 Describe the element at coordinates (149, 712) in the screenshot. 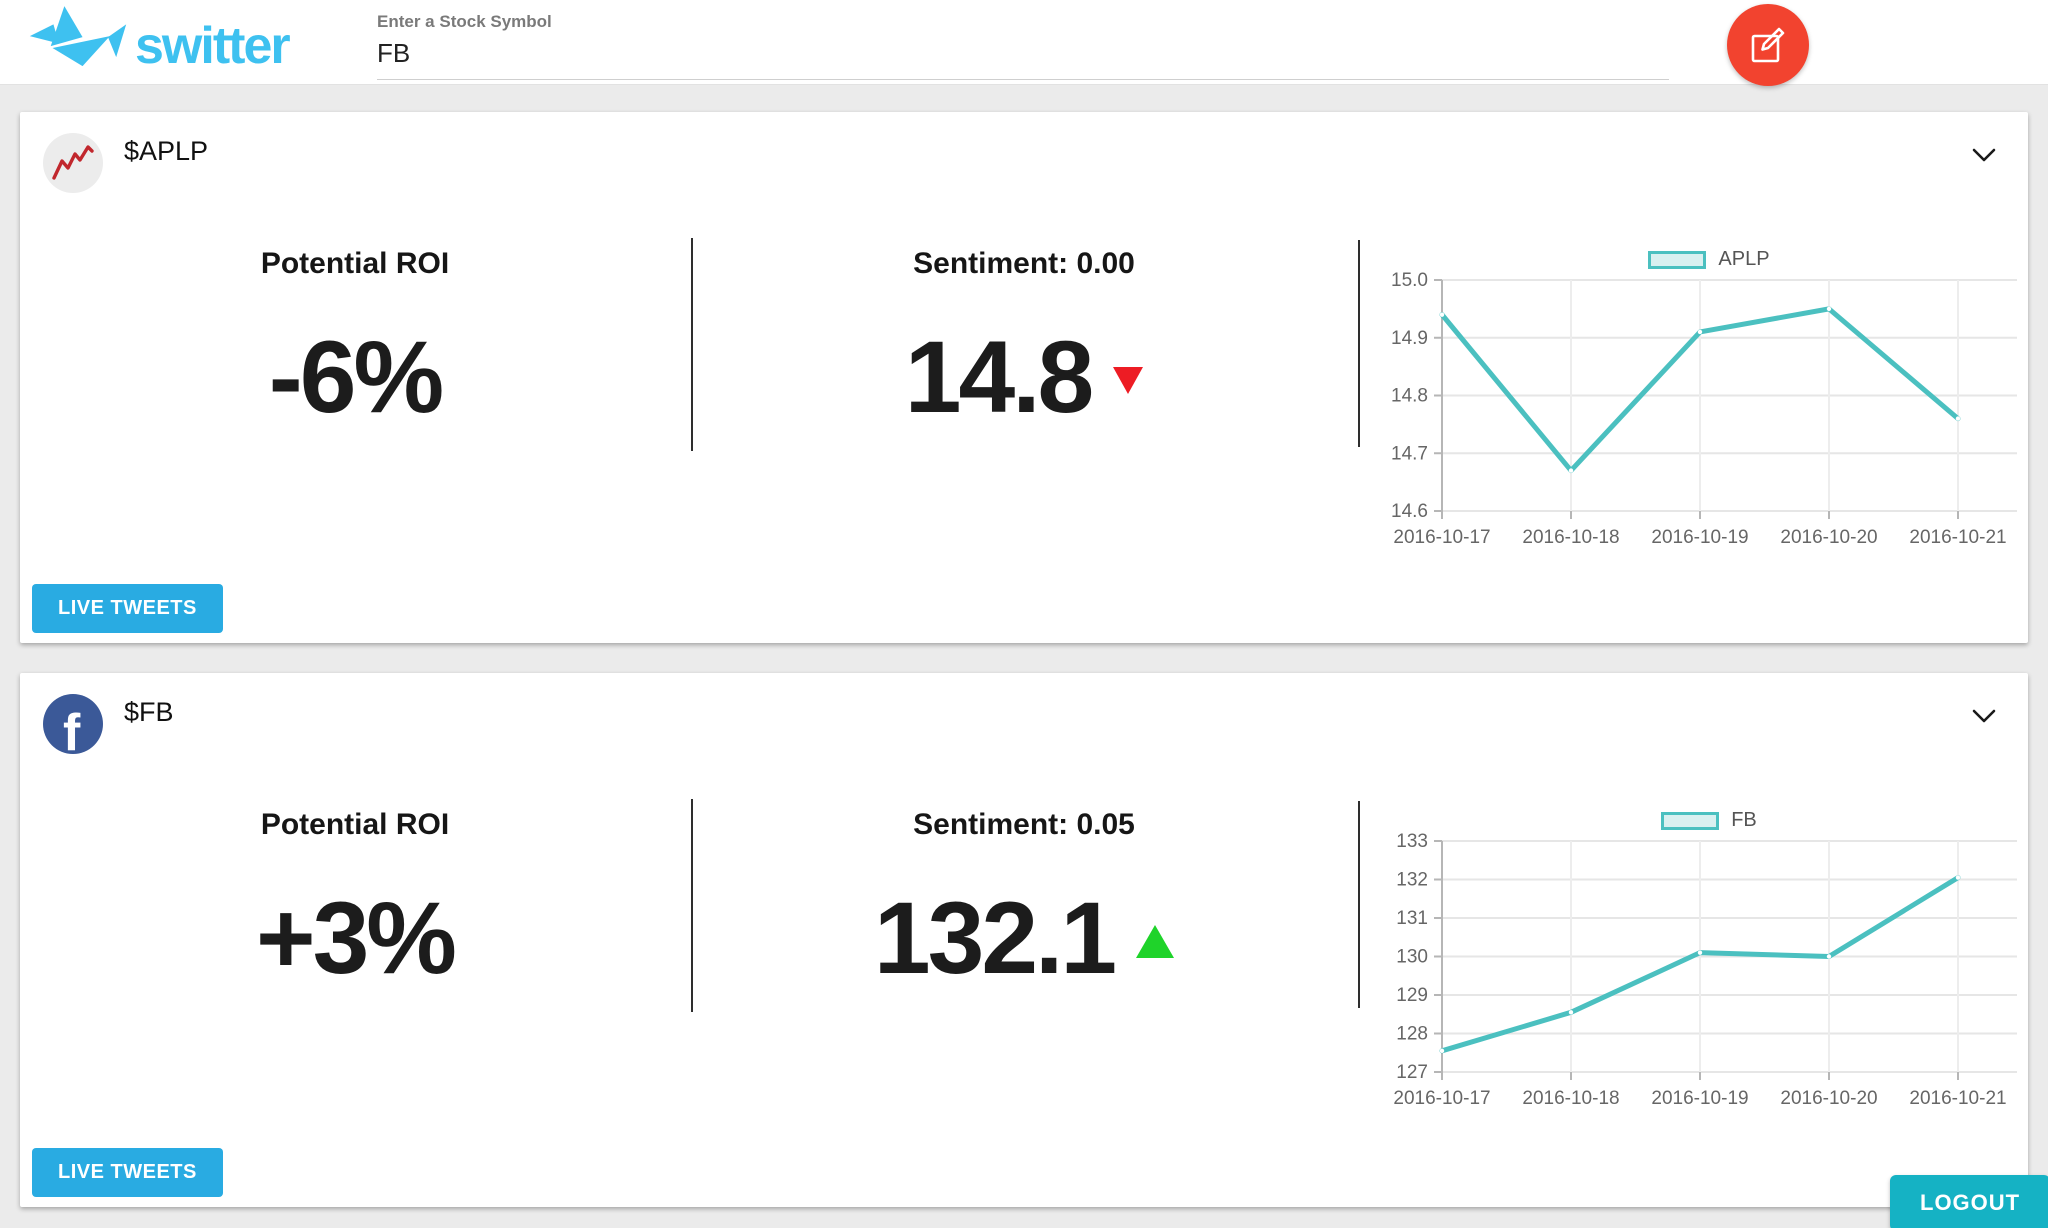

I see `stock-symbol: $FB` at that location.